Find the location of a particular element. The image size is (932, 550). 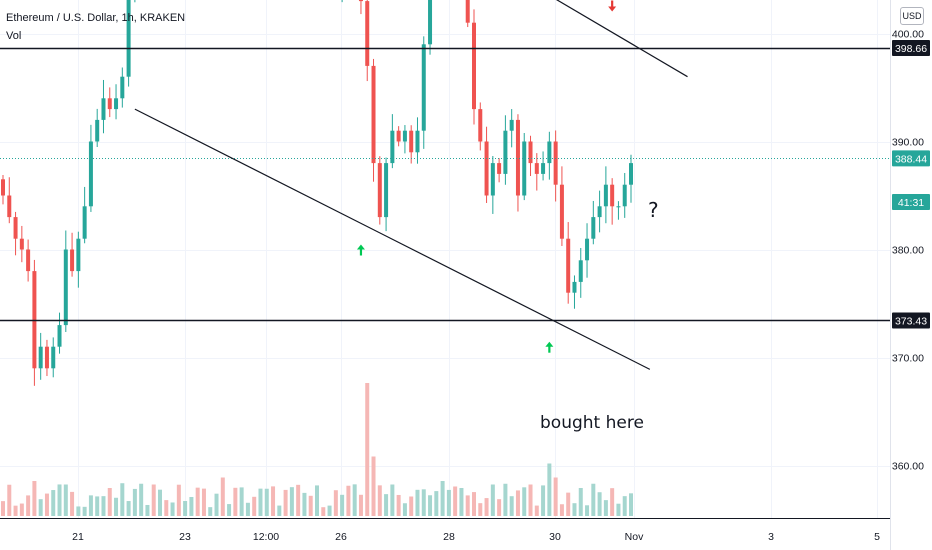

x-tick-label: Nov is located at coordinates (634, 537).